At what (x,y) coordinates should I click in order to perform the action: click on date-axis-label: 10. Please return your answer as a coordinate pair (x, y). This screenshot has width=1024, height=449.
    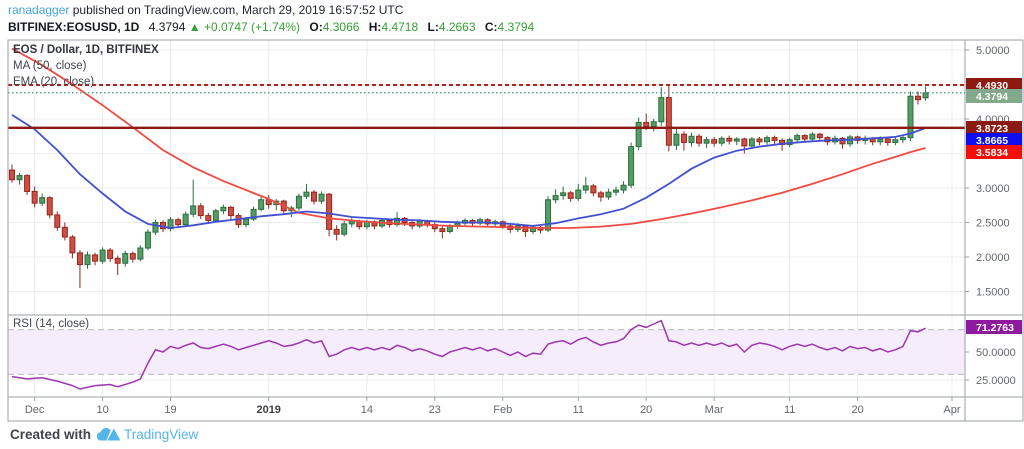
    Looking at the image, I should click on (102, 410).